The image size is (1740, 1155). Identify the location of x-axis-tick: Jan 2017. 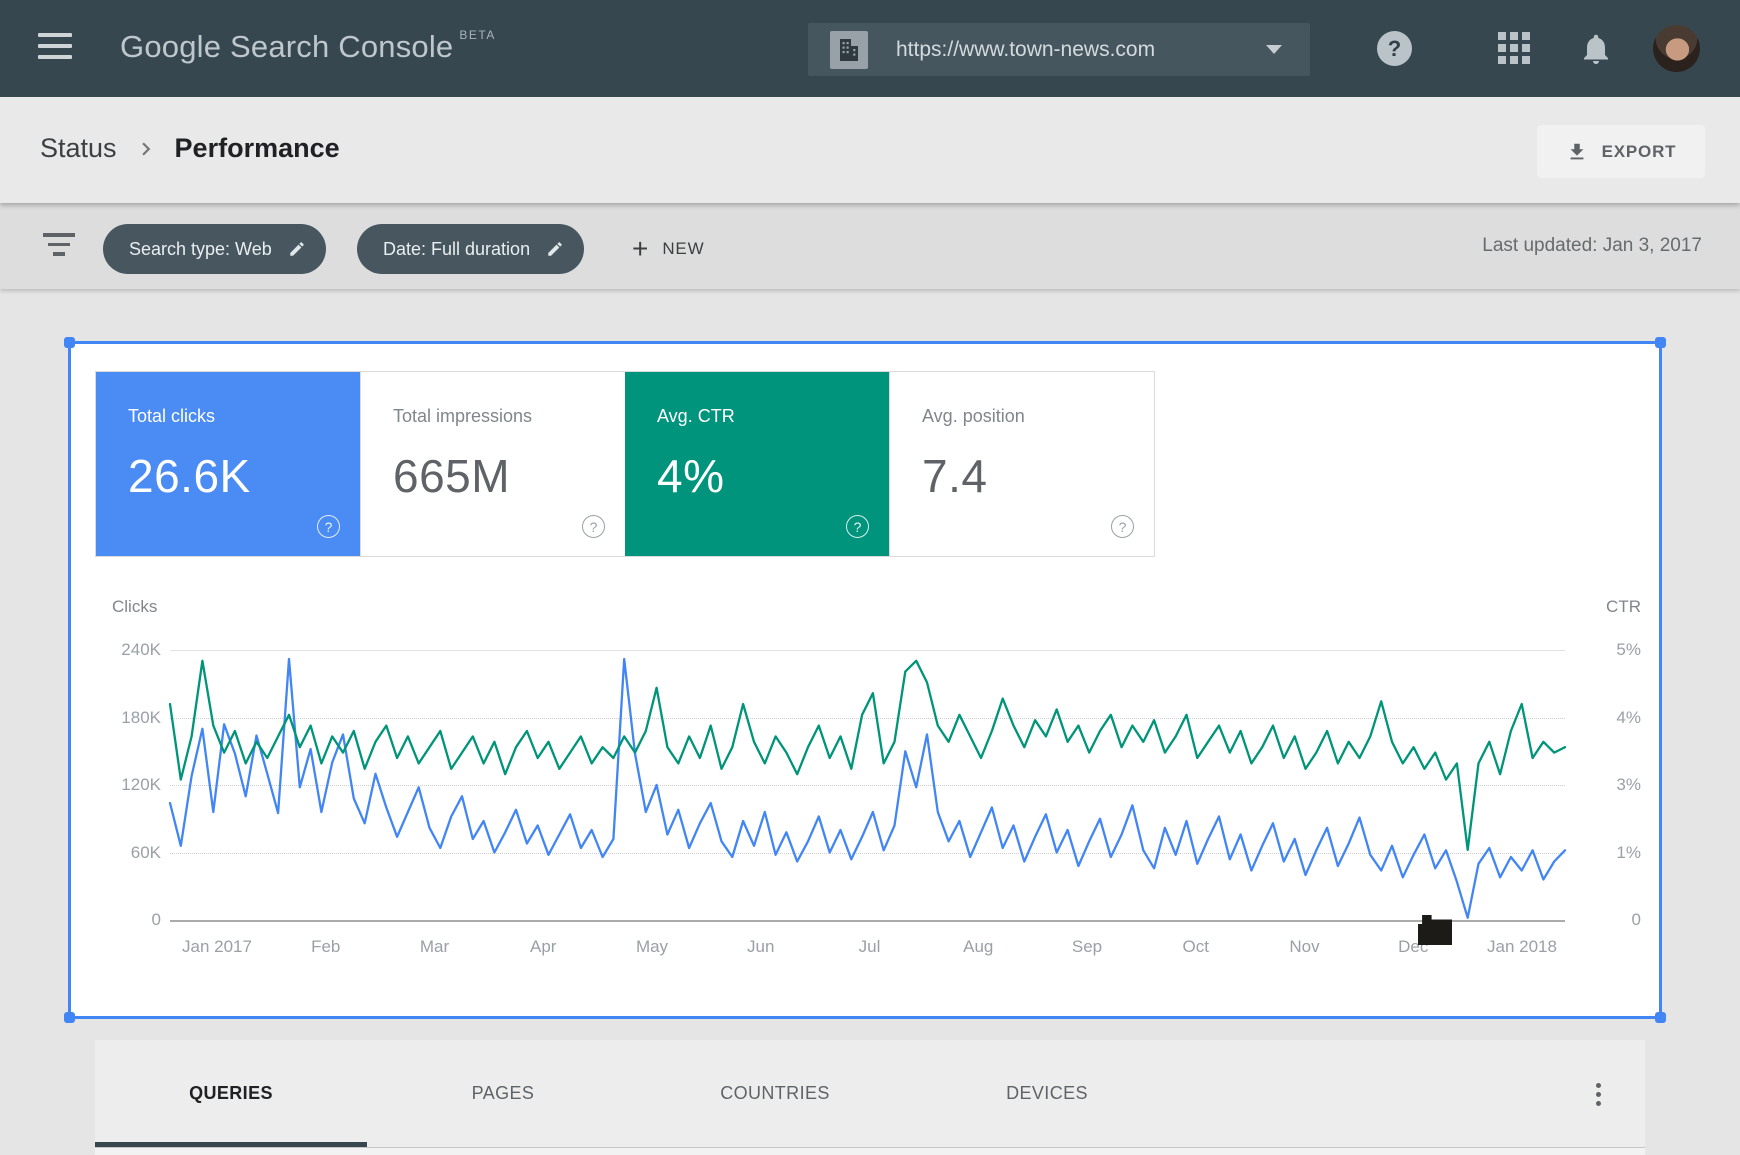
(217, 946).